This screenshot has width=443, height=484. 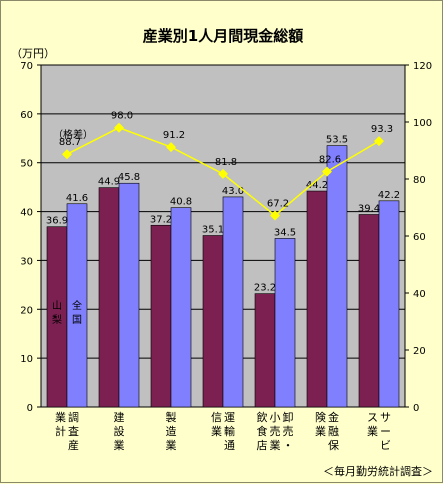 I want to click on category-label-char: ー, so click(x=385, y=431).